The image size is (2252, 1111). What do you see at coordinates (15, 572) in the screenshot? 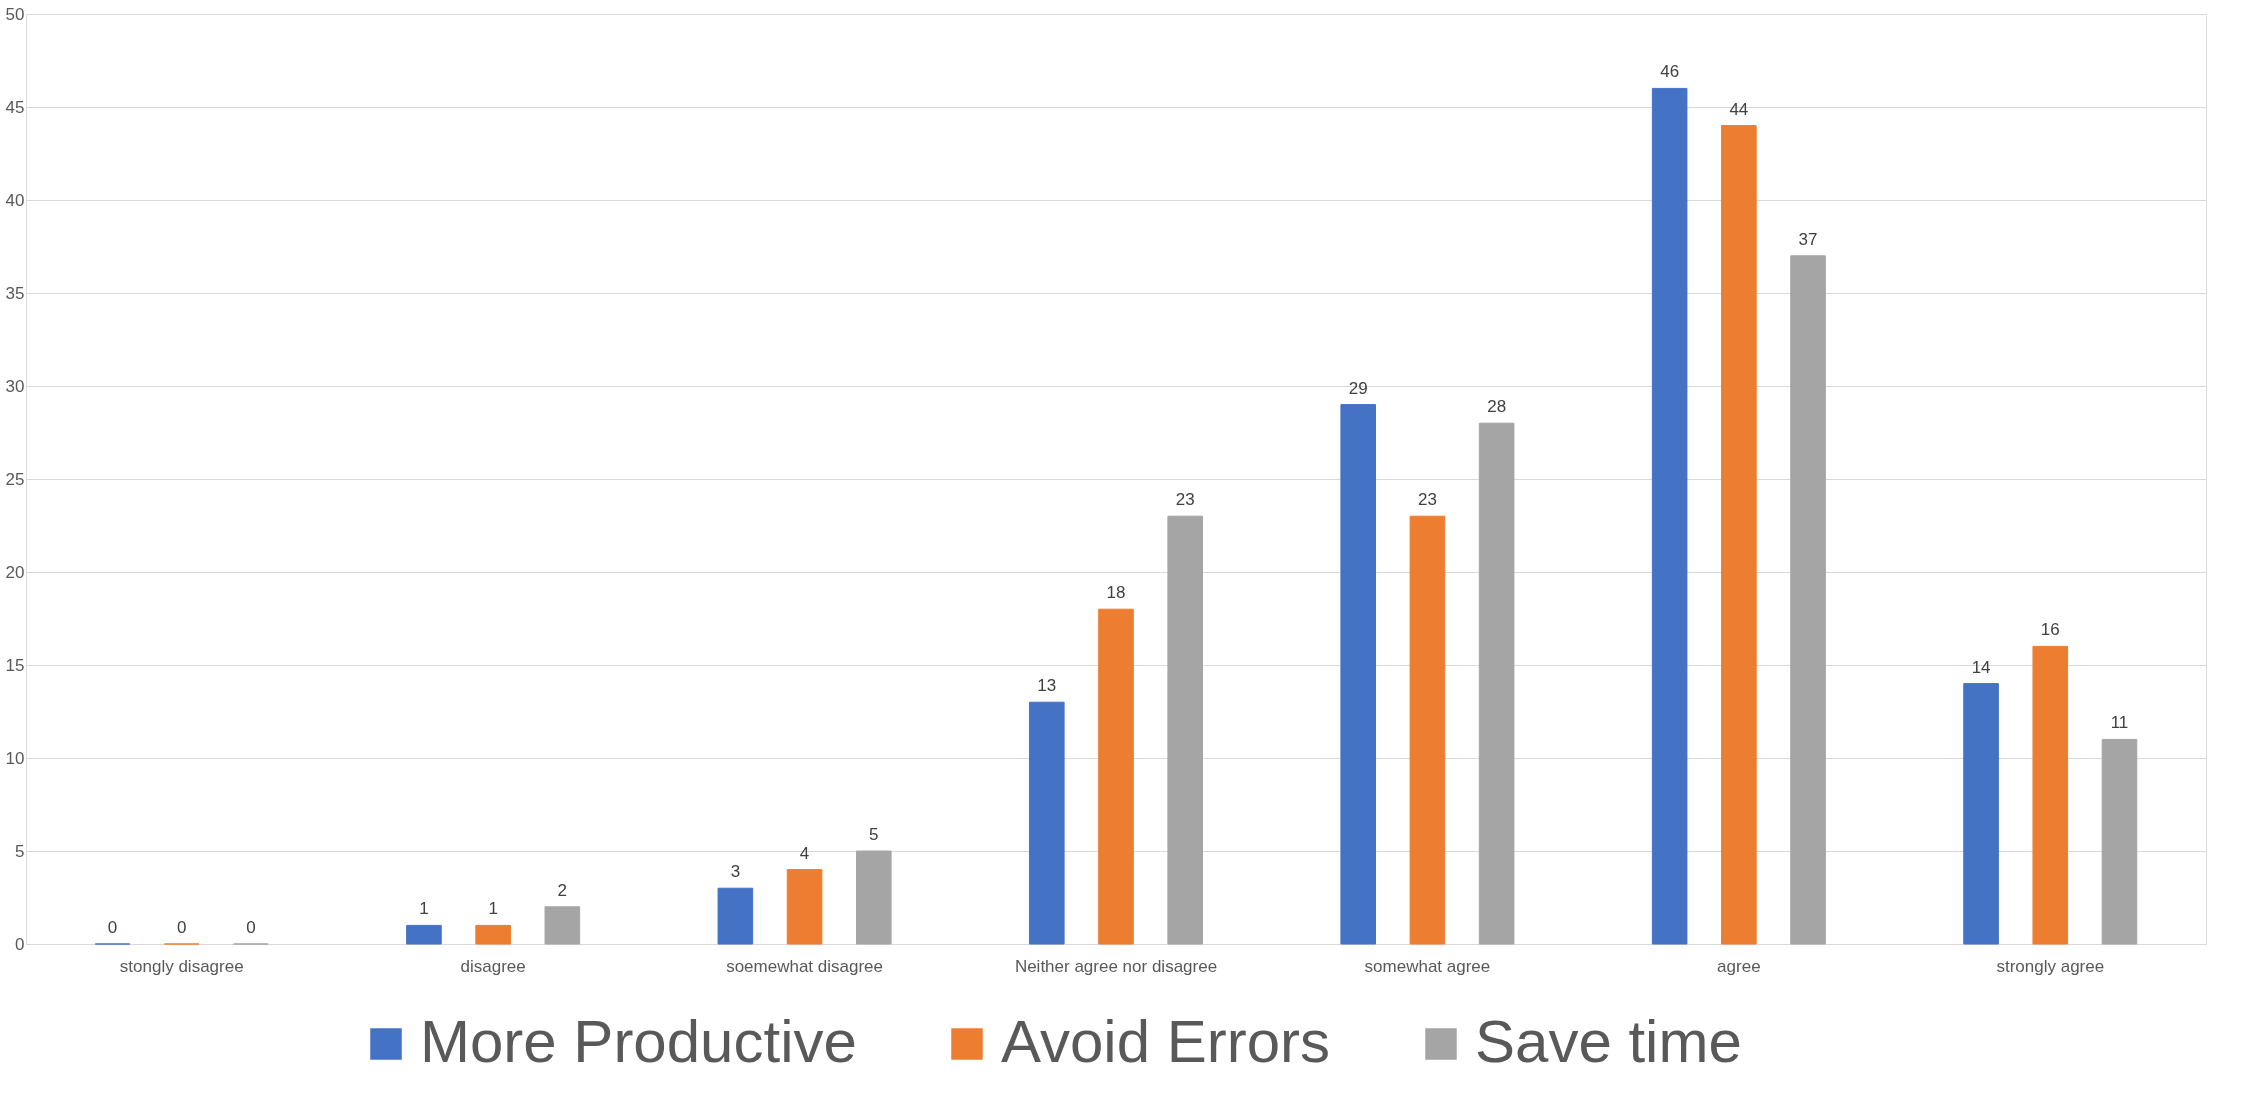
I see `y-tick-label: 20` at bounding box center [15, 572].